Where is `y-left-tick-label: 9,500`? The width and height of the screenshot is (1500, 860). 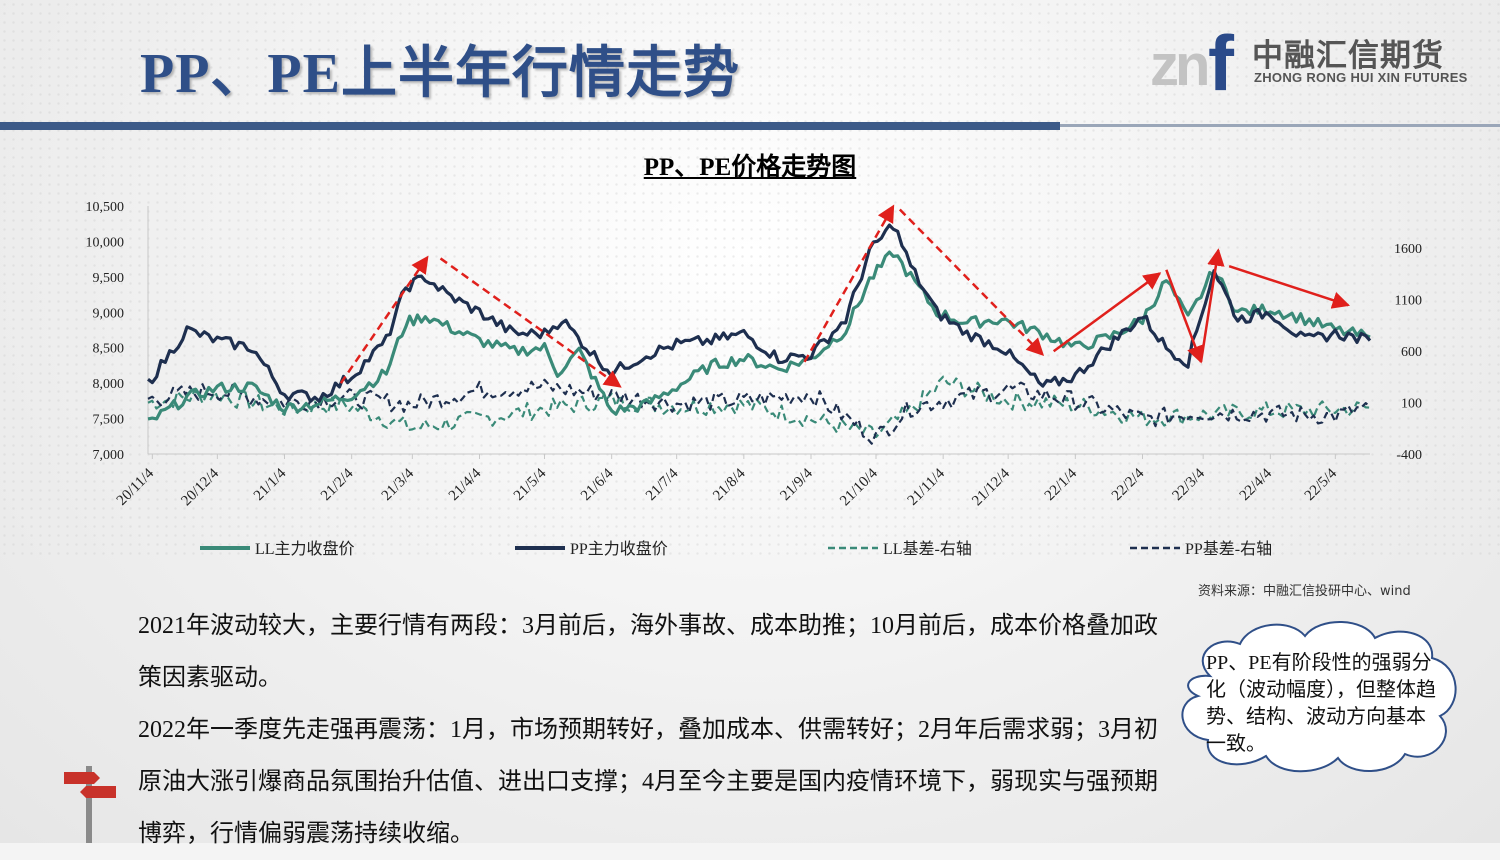 y-left-tick-label: 9,500 is located at coordinates (109, 278).